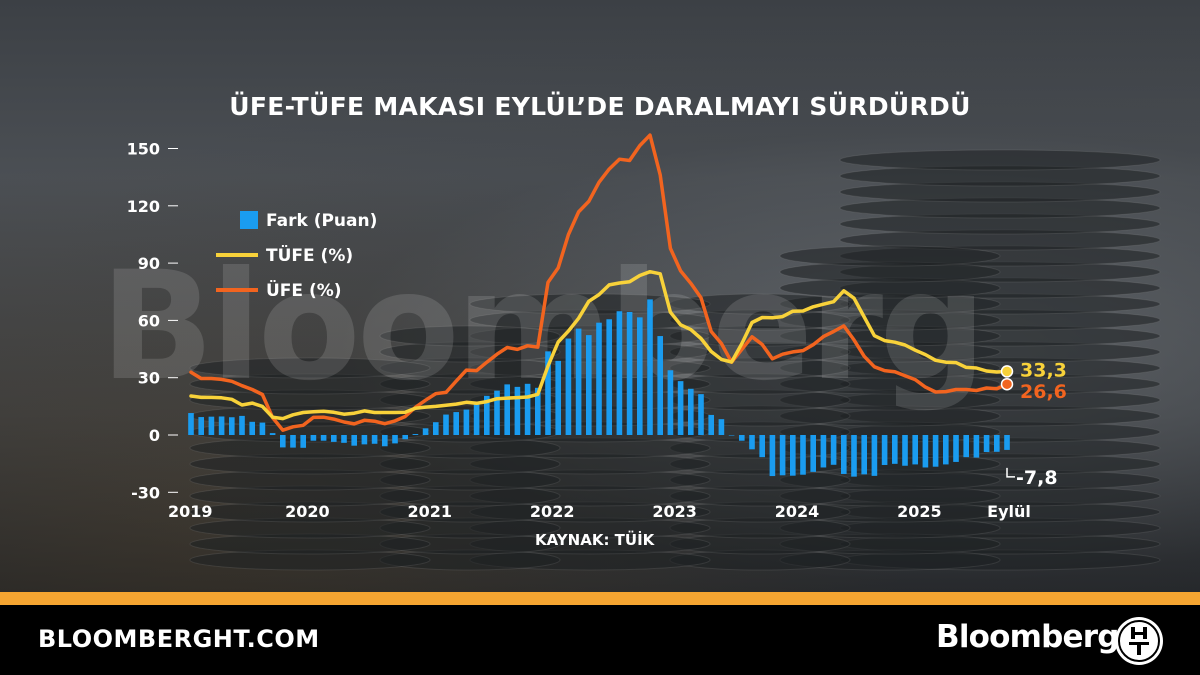 This screenshot has height=675, width=1200. Describe the element at coordinates (149, 378) in the screenshot. I see `y-tick-label: 30` at that location.